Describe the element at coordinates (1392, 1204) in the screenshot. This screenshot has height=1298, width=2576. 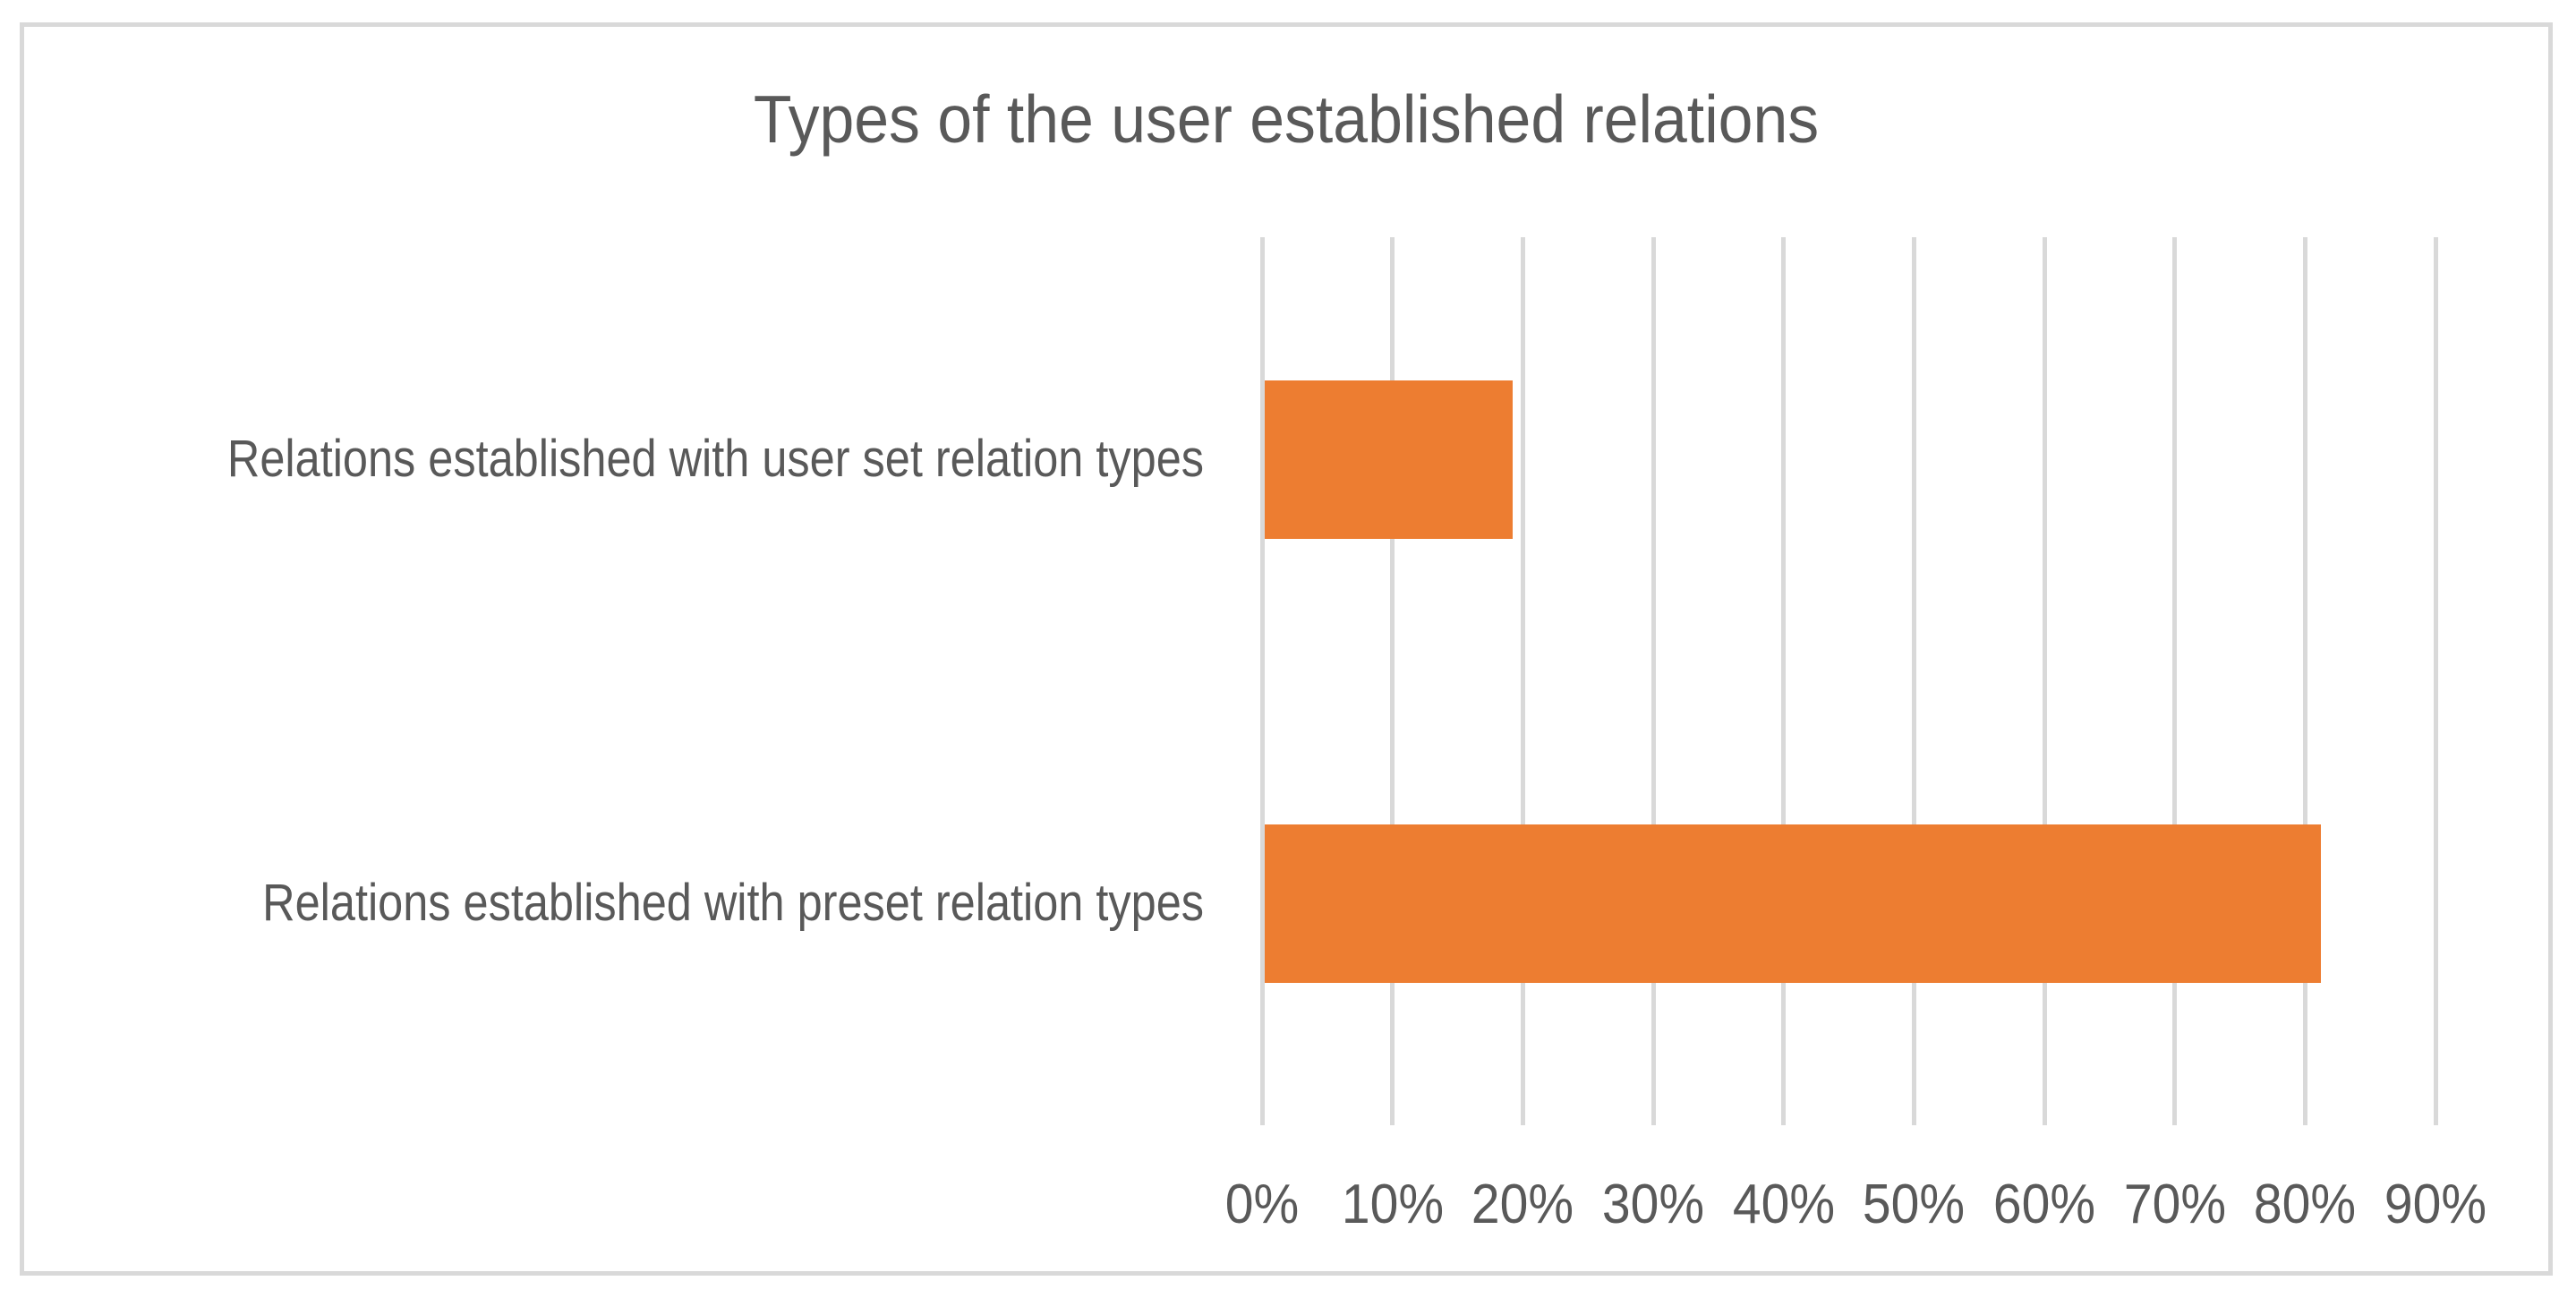
I see `x-tick-label: 10%` at that location.